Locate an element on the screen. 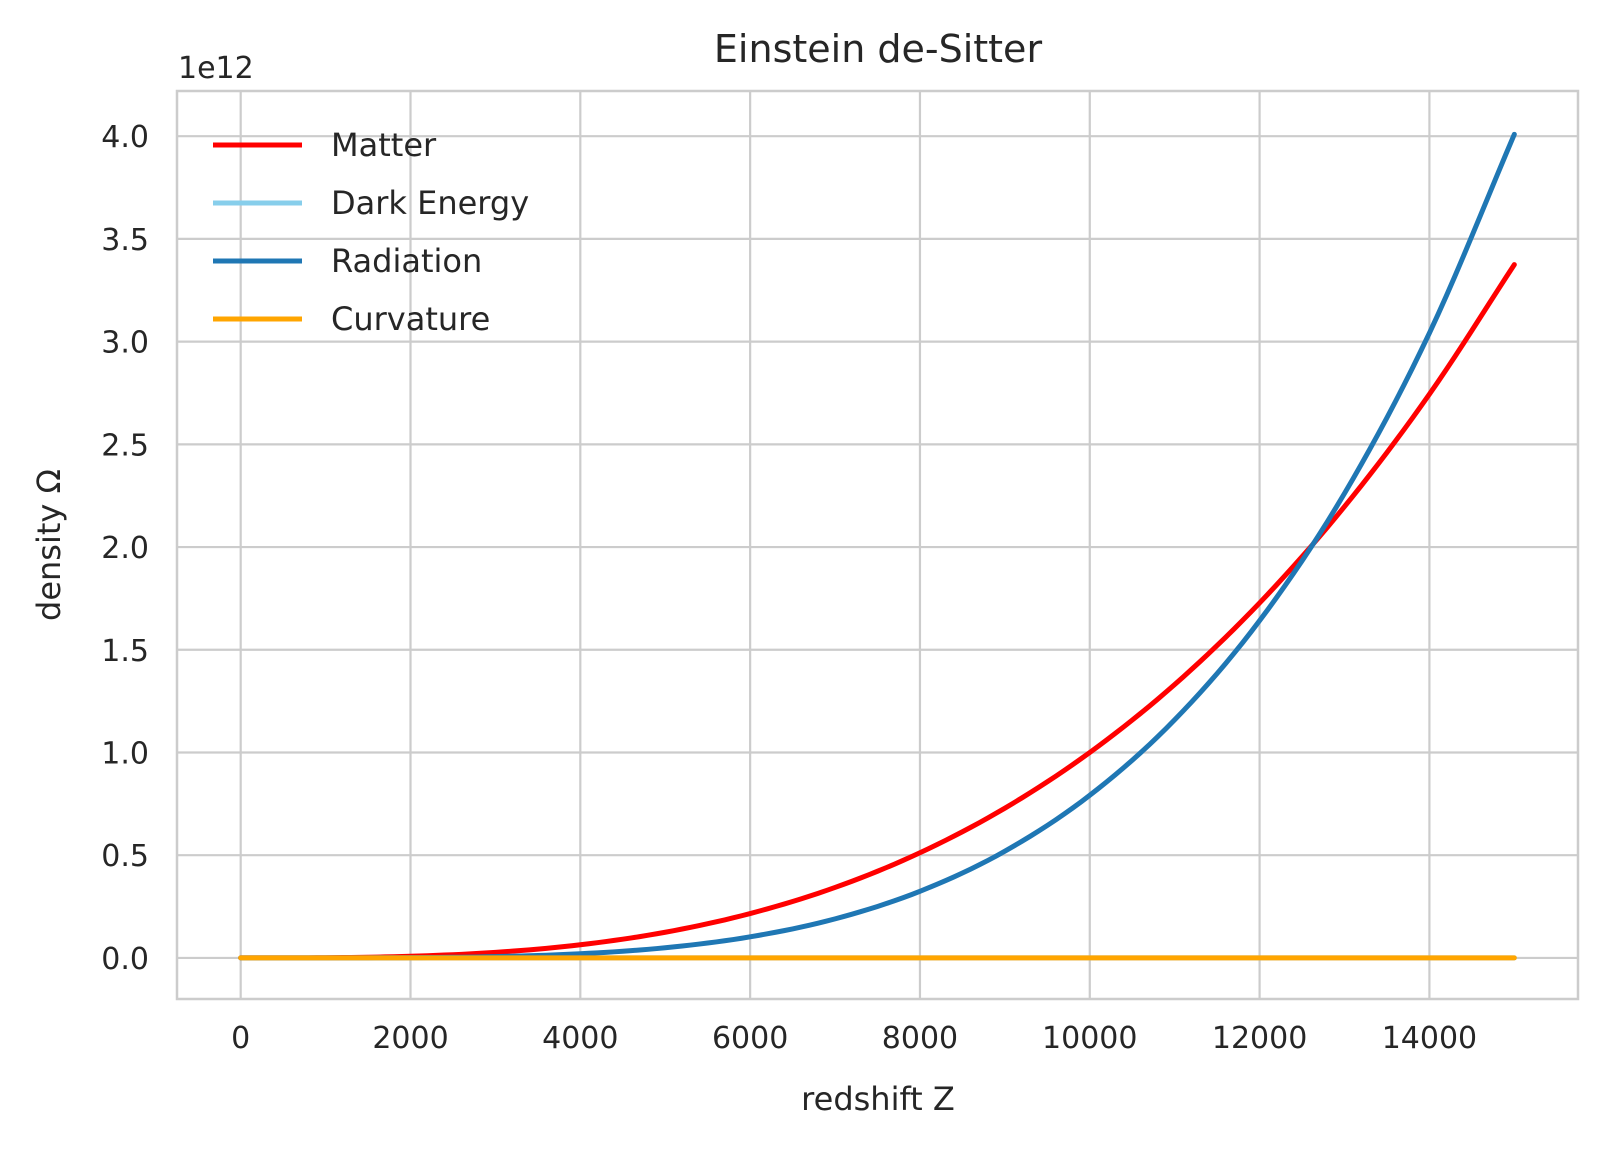  y-tick-label: 2.0 is located at coordinates (125, 548).